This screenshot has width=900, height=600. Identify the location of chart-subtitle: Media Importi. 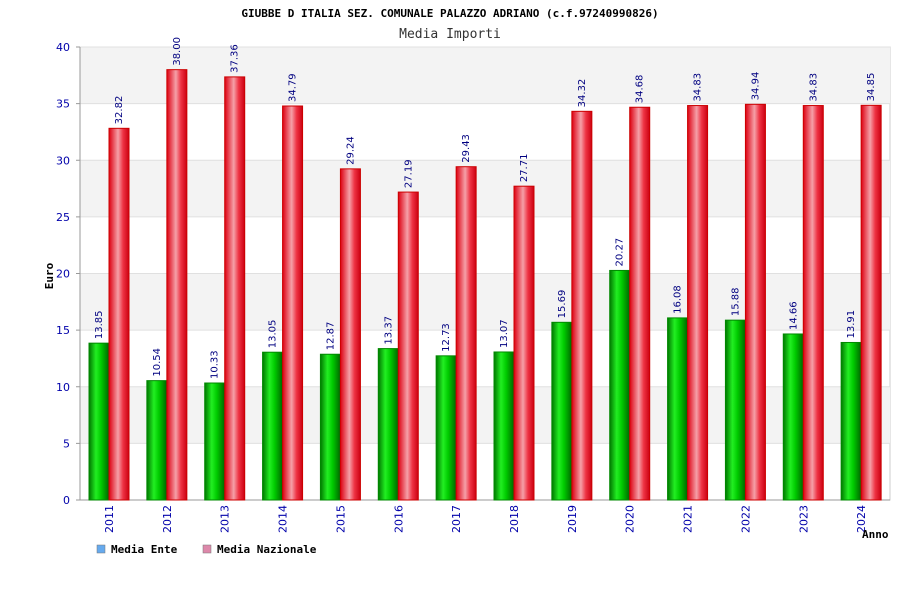
(450, 34).